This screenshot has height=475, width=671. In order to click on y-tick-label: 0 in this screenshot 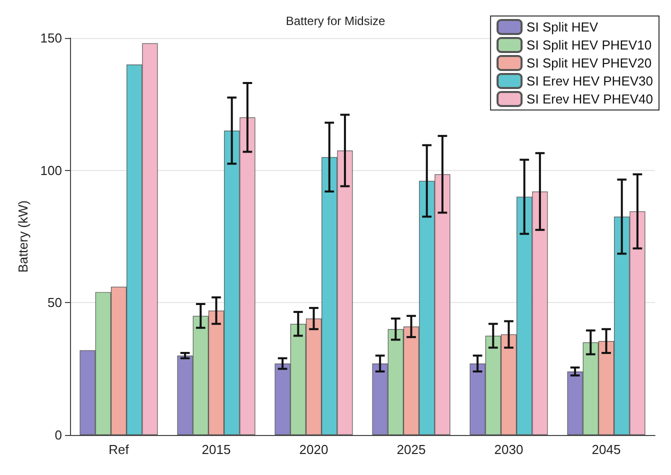, I will do `click(58, 435)`.